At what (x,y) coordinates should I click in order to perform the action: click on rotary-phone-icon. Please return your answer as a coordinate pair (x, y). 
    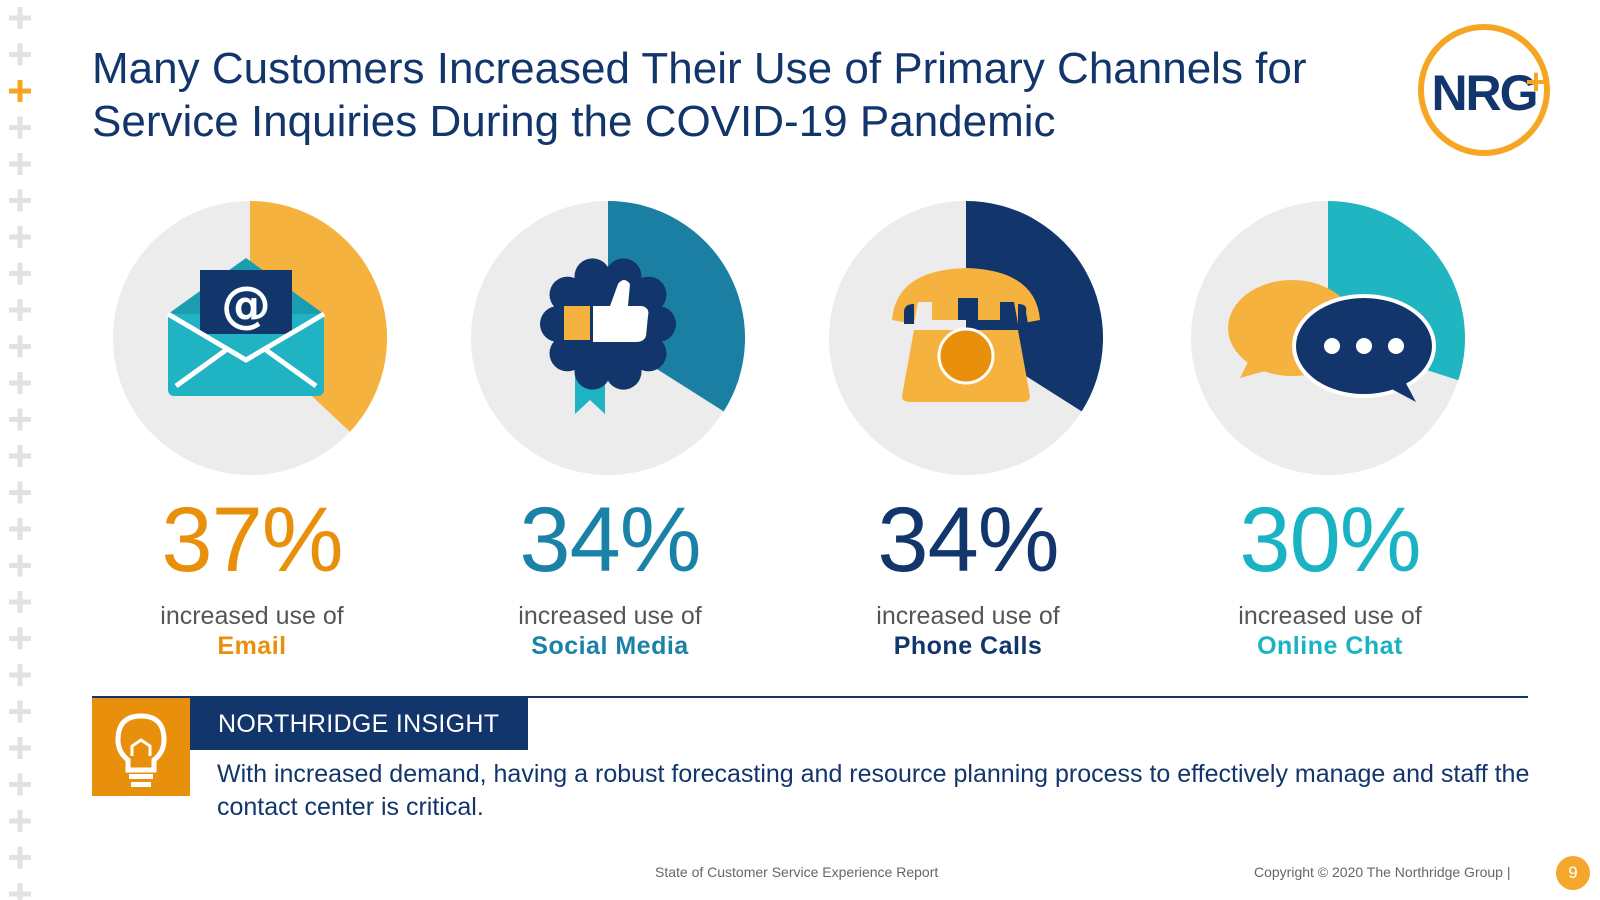
    Looking at the image, I should click on (966, 335).